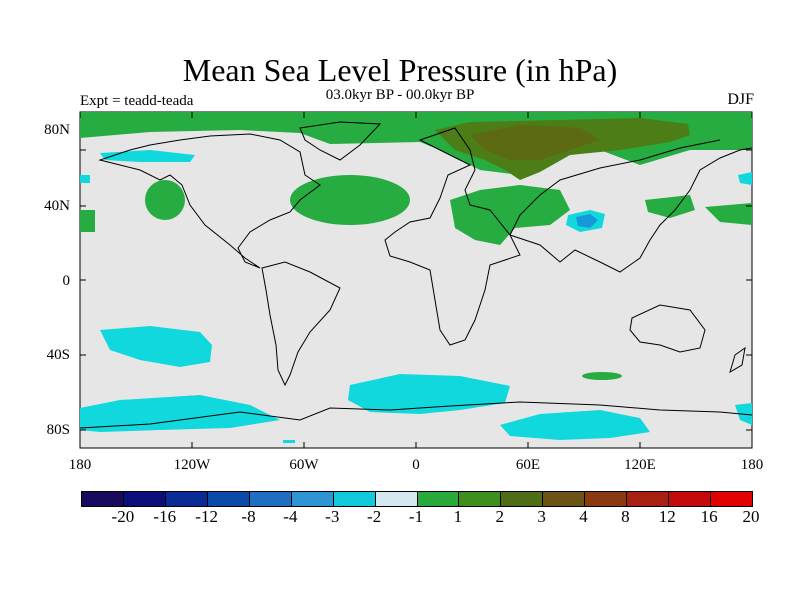 The width and height of the screenshot is (800, 600). I want to click on south-atlantic-negative-spot, so click(289, 441).